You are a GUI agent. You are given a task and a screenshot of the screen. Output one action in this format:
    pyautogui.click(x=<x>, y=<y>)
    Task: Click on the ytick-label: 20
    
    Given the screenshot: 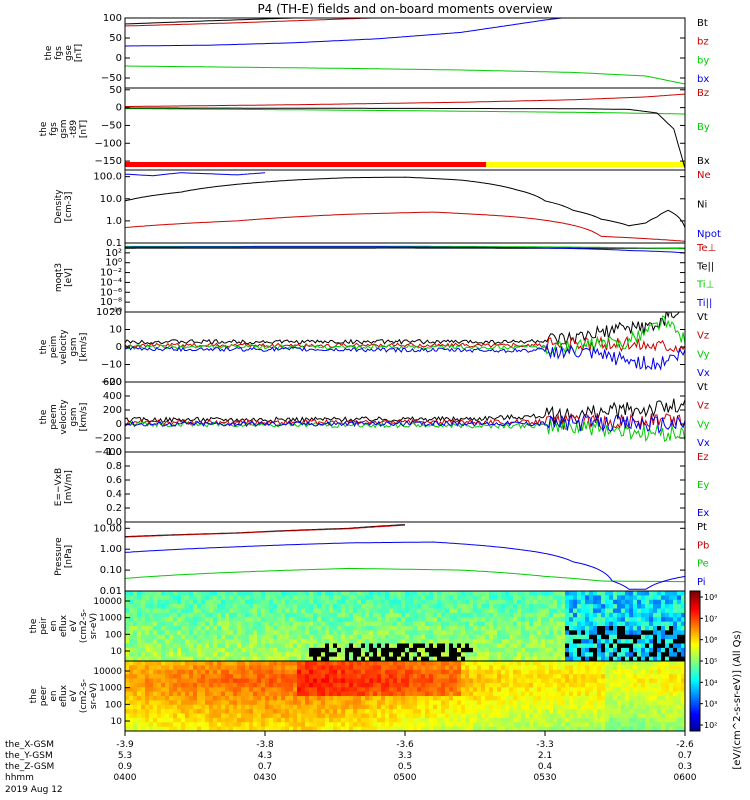 What is the action you would take?
    pyautogui.click(x=115, y=312)
    